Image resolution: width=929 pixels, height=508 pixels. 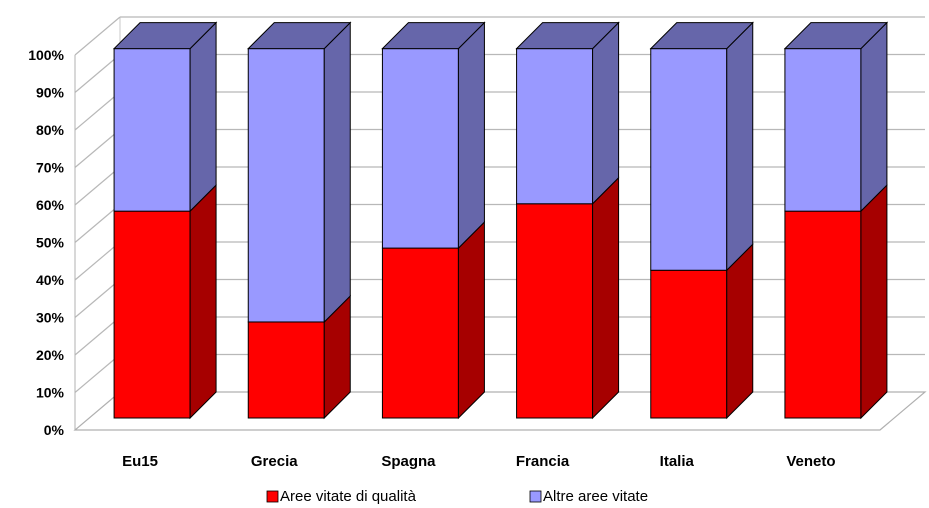 What do you see at coordinates (457, 496) in the screenshot?
I see `legend: Aree vitate di qualità Altre aree vitate` at bounding box center [457, 496].